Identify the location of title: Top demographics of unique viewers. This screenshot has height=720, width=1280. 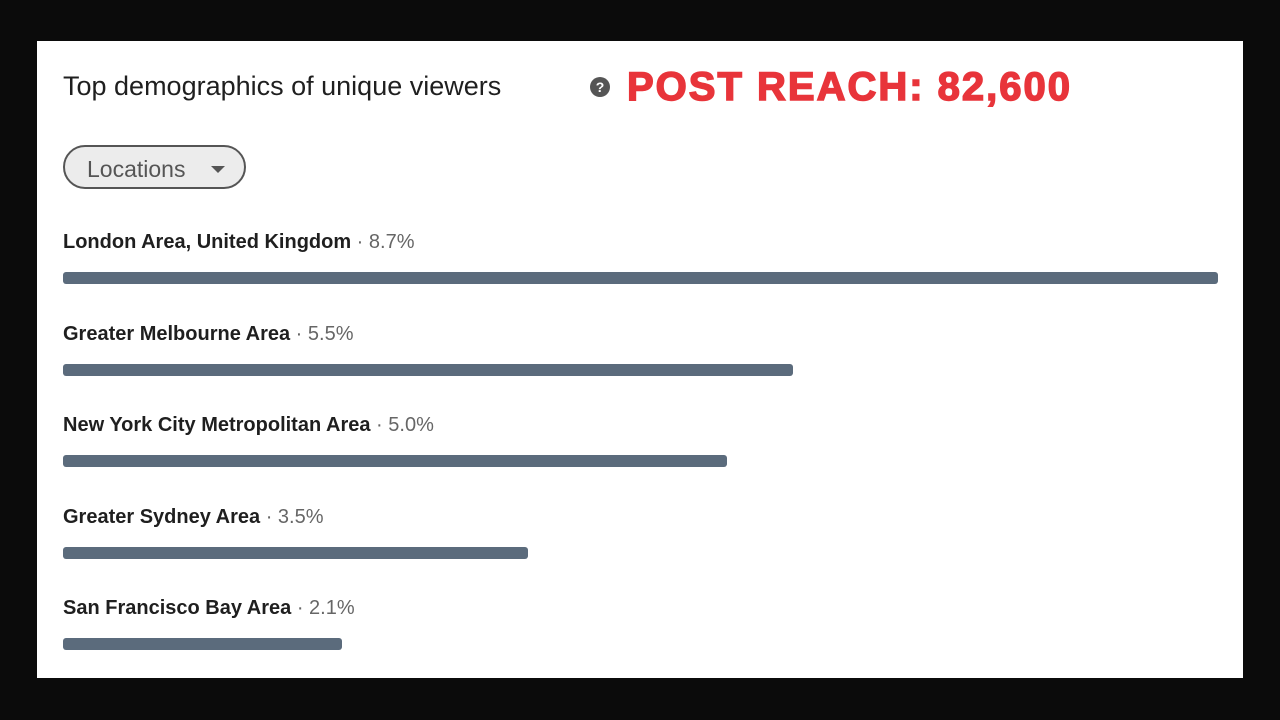
(282, 86).